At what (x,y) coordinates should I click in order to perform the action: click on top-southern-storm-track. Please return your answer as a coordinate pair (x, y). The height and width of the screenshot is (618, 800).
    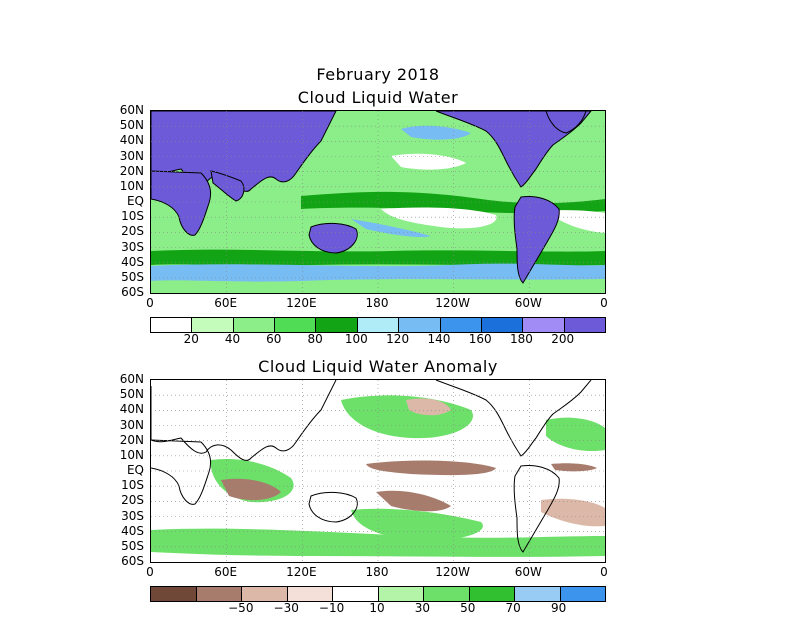
    Looking at the image, I should click on (378, 272).